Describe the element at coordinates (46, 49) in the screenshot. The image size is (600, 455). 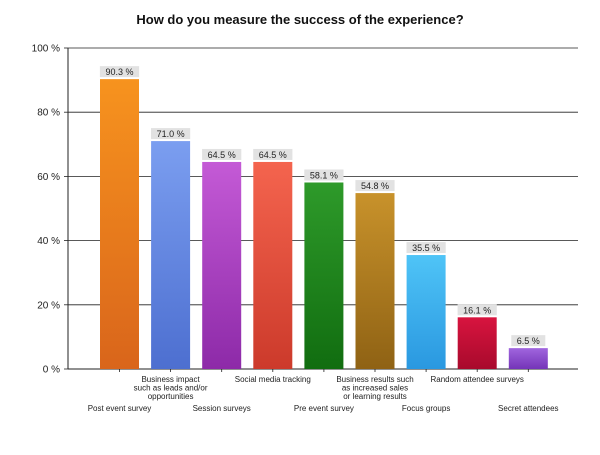
I see `y-tick-label: 100 %` at that location.